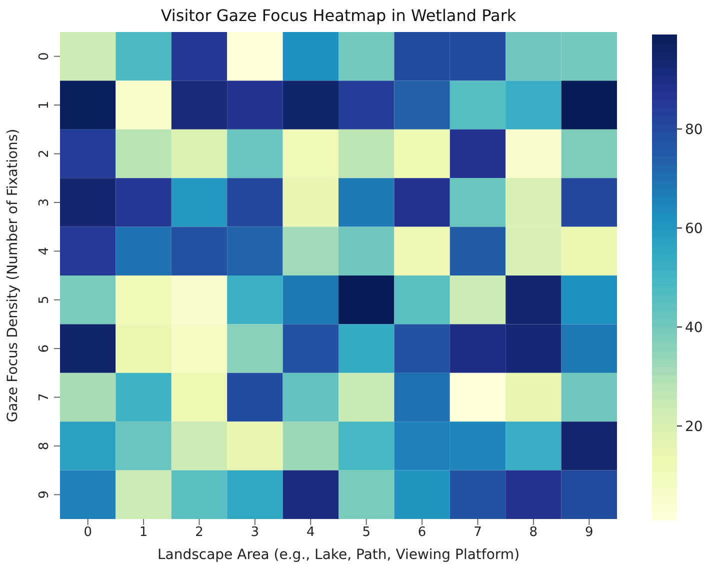 Image resolution: width=715 pixels, height=567 pixels. Describe the element at coordinates (44, 251) in the screenshot. I see `y-tick-label: 4` at that location.